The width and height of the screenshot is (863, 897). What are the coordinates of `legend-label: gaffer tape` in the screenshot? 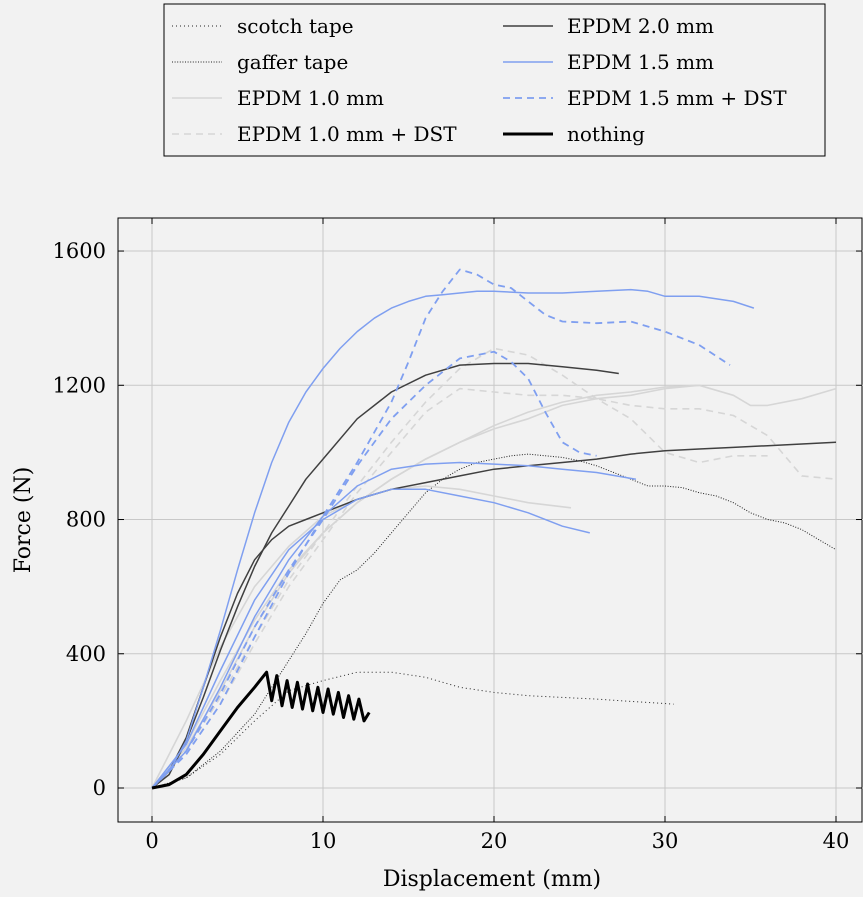 It's located at (292, 62).